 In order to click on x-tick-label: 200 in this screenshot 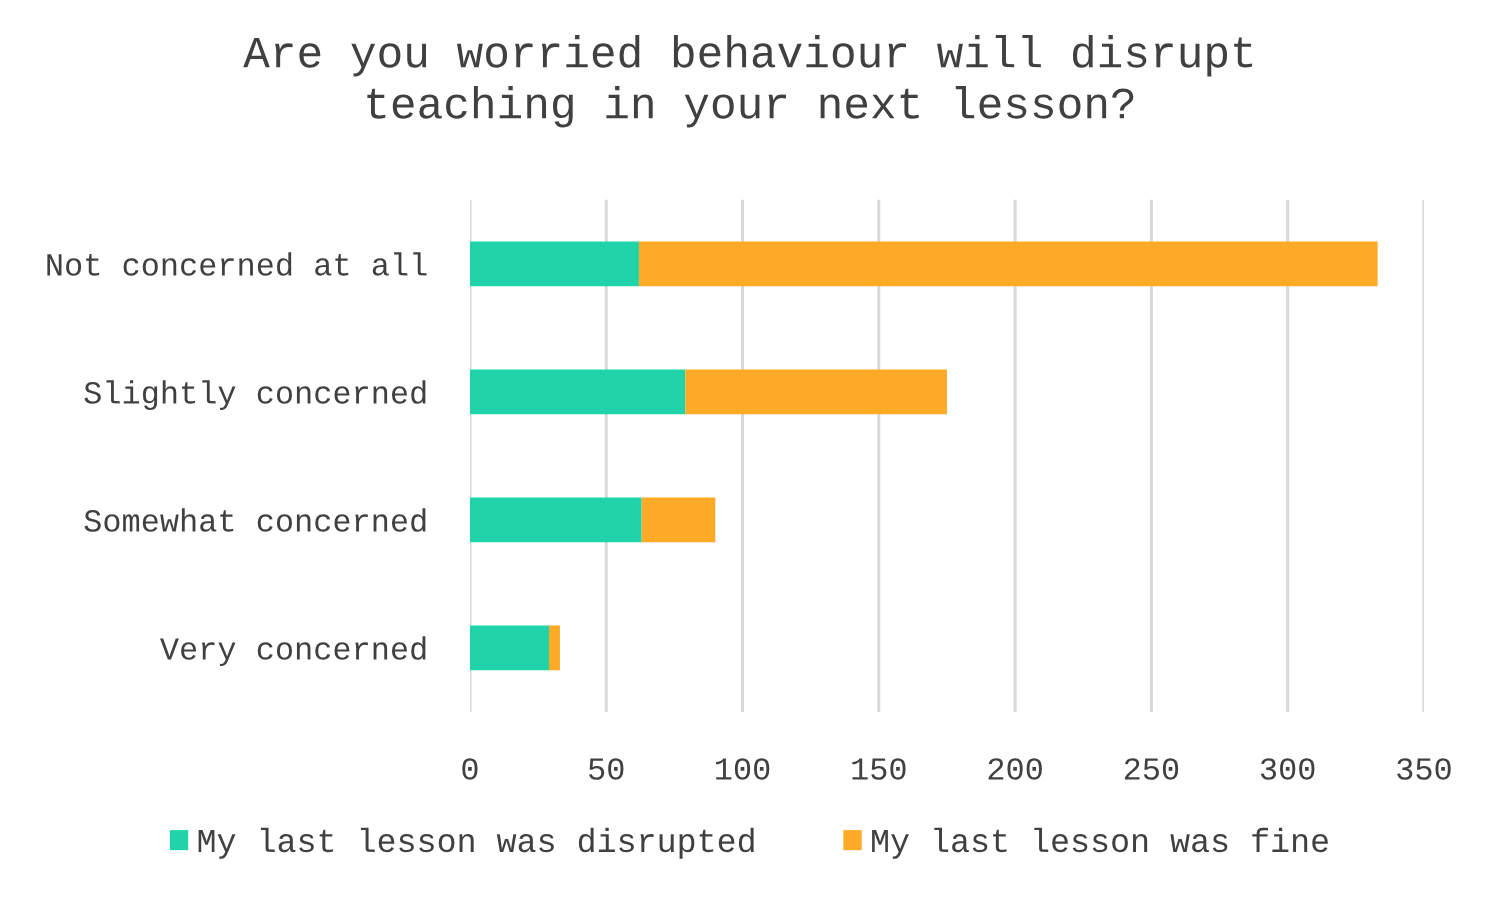, I will do `click(1015, 769)`.